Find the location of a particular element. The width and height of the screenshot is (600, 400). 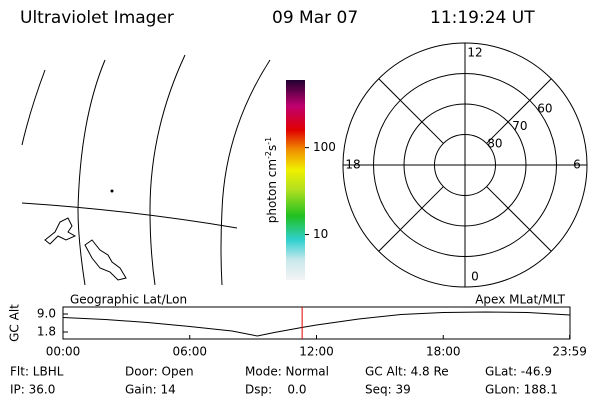

info-field: Flt: LBHL is located at coordinates (37, 372).